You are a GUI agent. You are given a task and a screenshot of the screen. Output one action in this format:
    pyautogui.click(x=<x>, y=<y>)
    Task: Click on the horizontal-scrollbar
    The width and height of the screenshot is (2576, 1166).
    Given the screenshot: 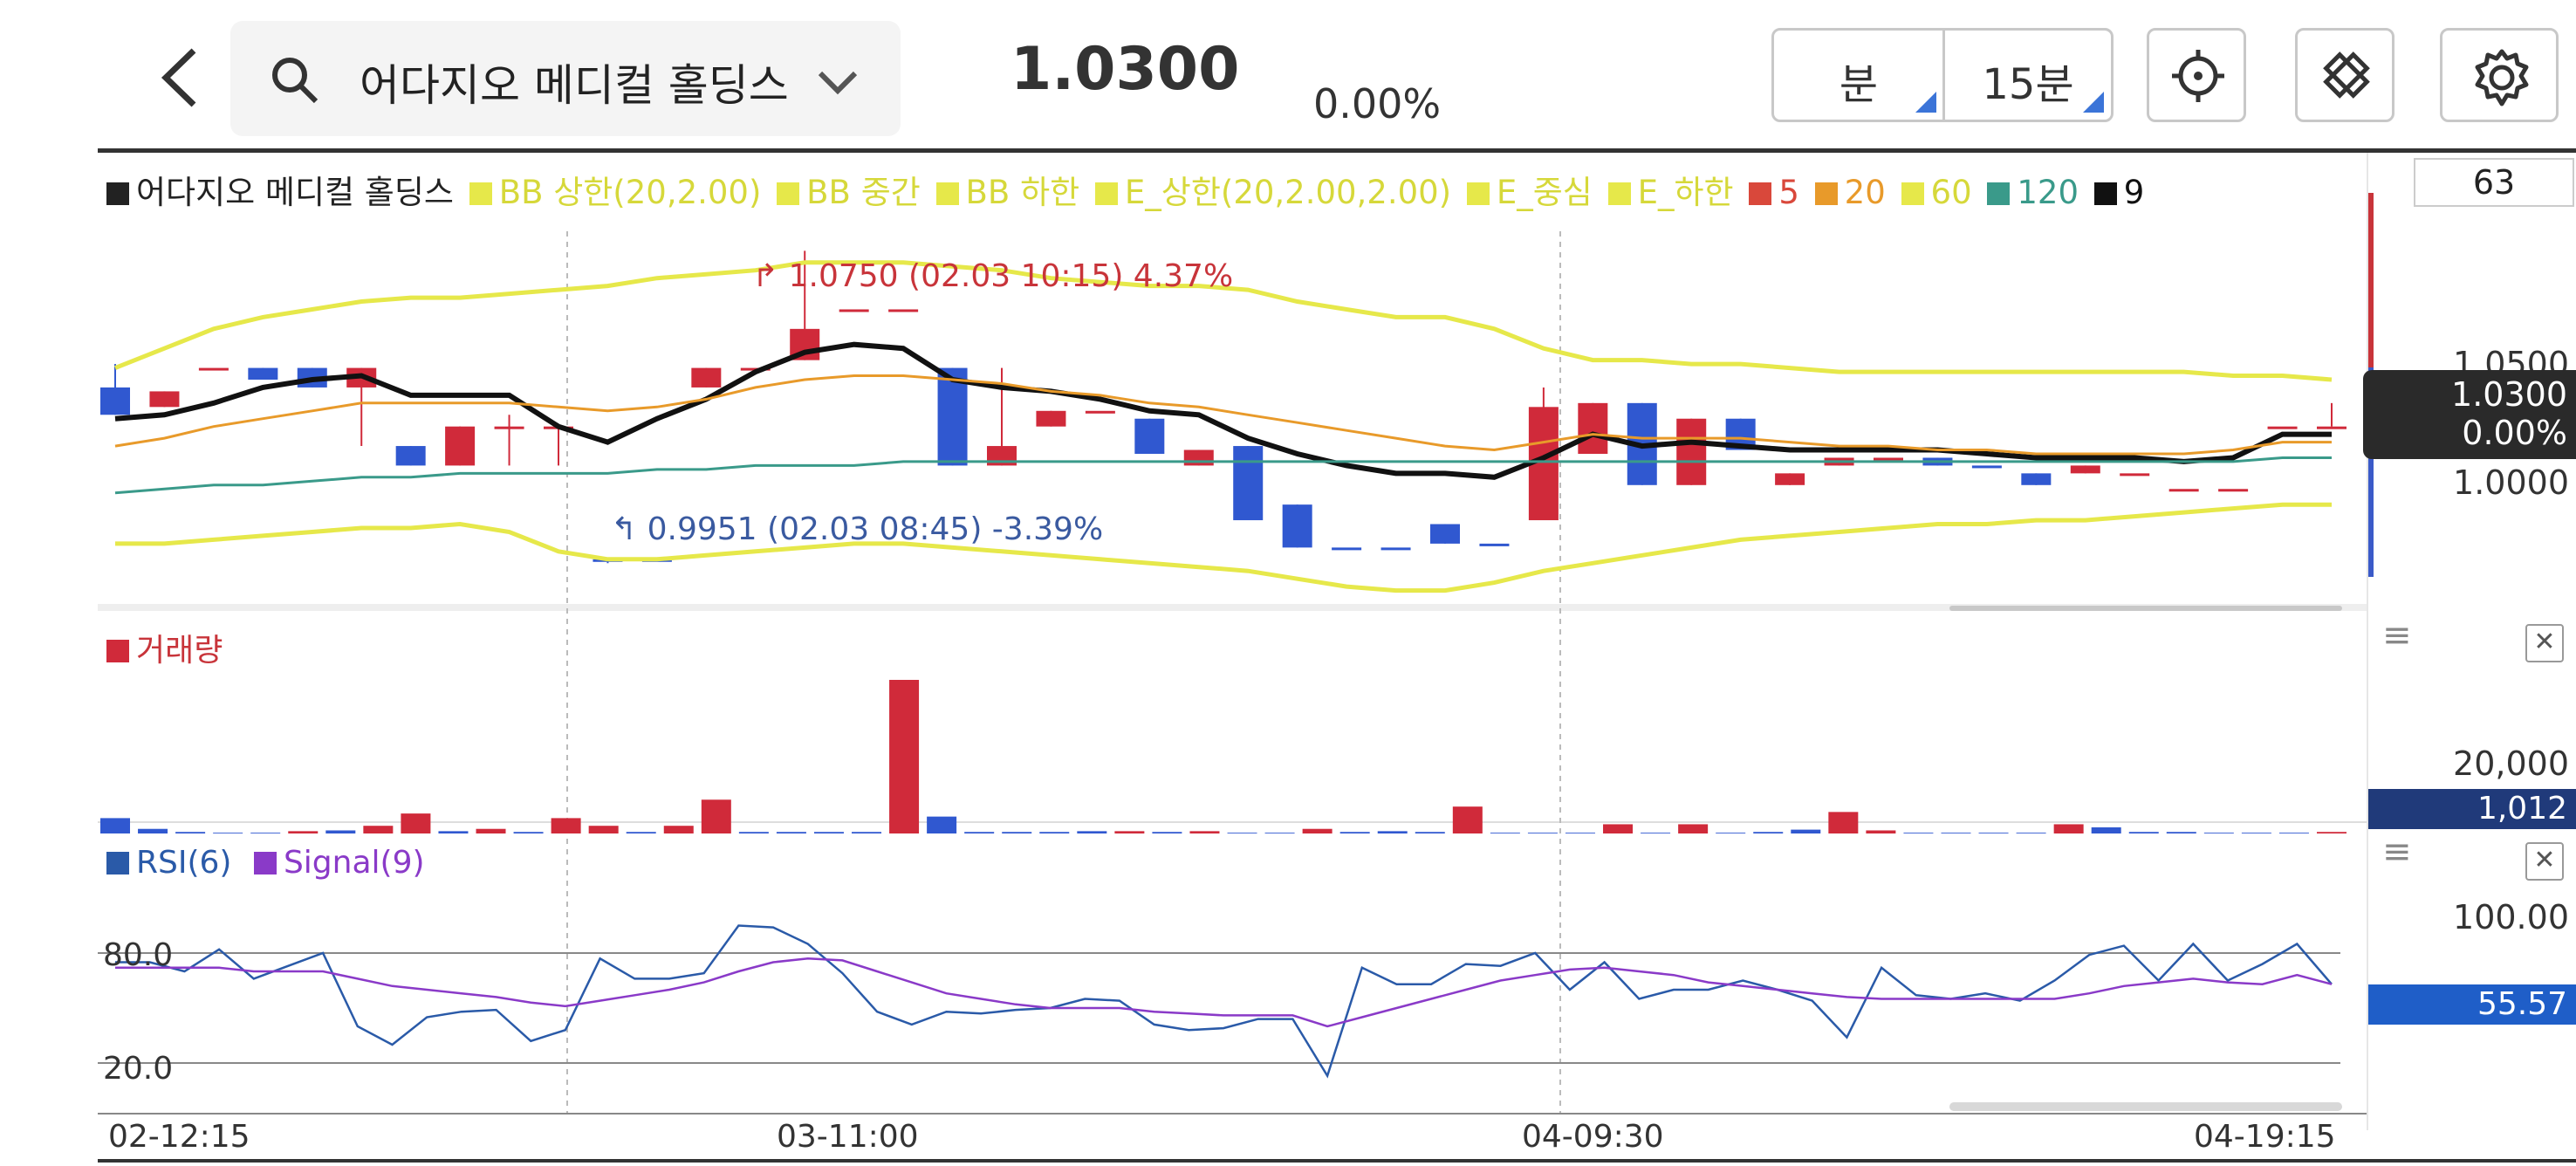 What is the action you would take?
    pyautogui.click(x=2145, y=608)
    